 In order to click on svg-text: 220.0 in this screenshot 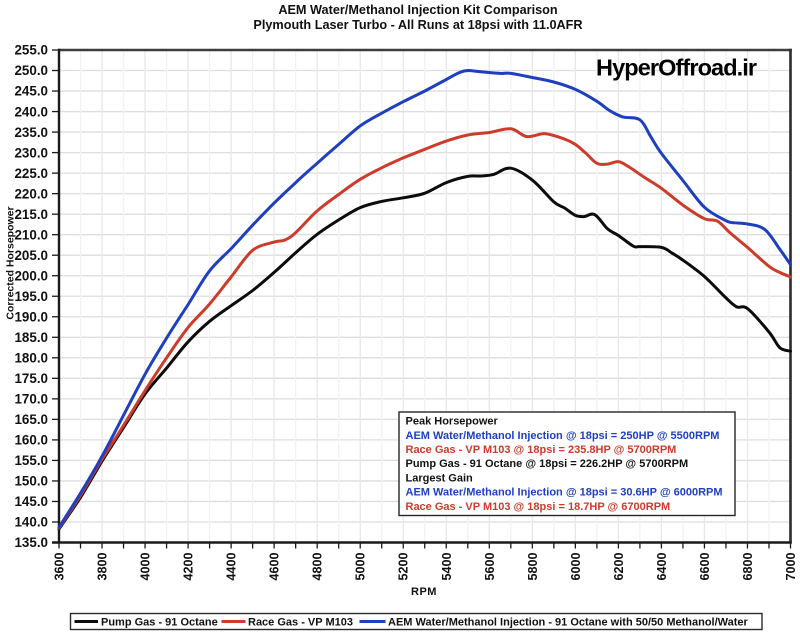, I will do `click(31, 193)`.